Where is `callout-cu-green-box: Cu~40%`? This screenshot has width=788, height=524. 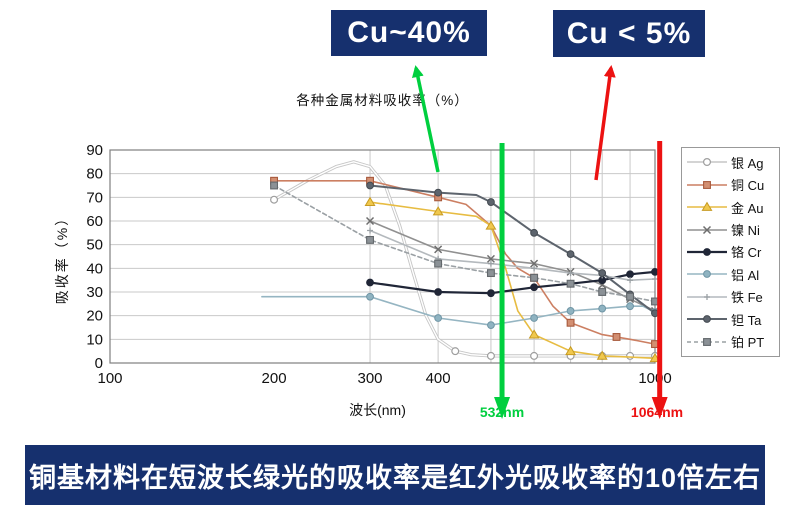
callout-cu-green-box: Cu~40% is located at coordinates (409, 33).